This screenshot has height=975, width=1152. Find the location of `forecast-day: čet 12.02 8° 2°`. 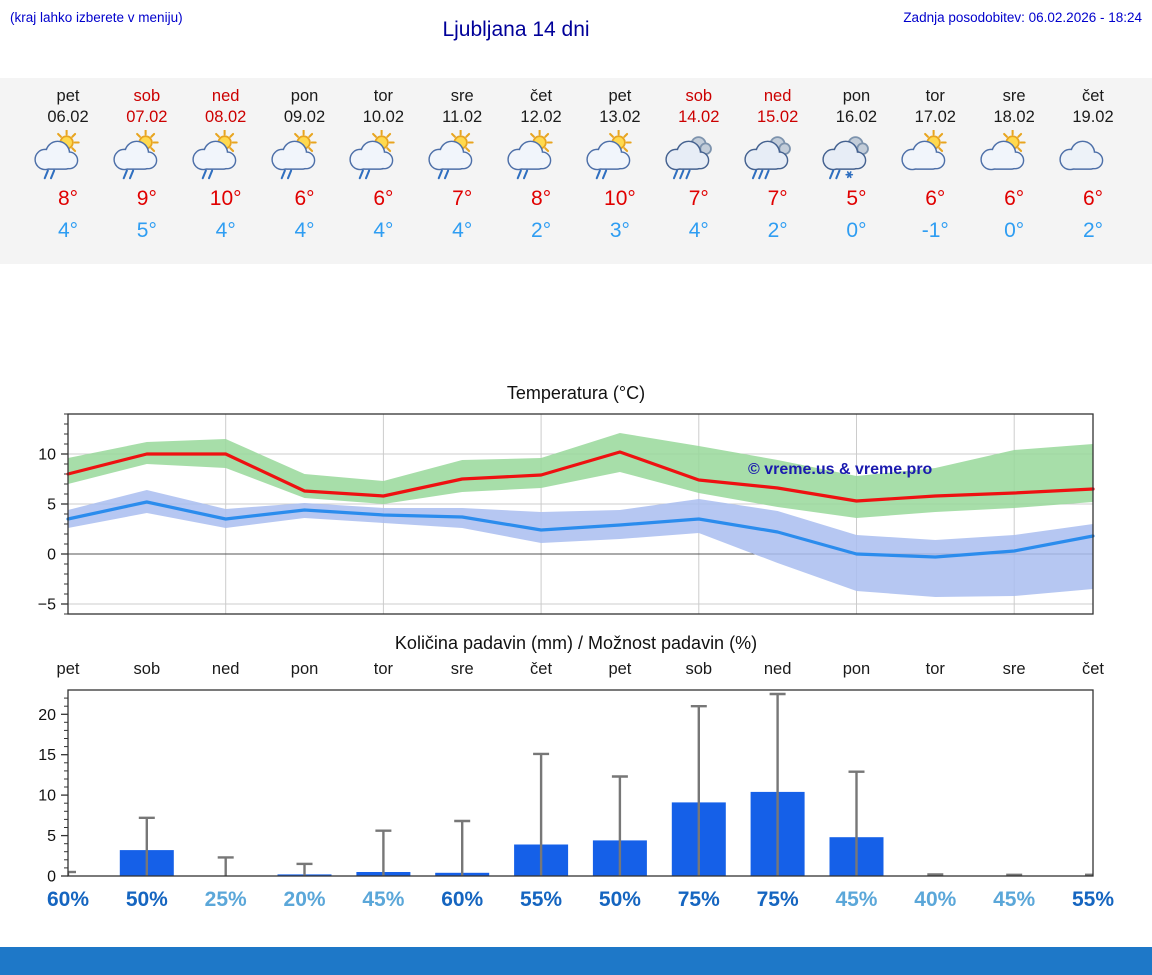

forecast-day: čet 12.02 8° 2° is located at coordinates (541, 164).